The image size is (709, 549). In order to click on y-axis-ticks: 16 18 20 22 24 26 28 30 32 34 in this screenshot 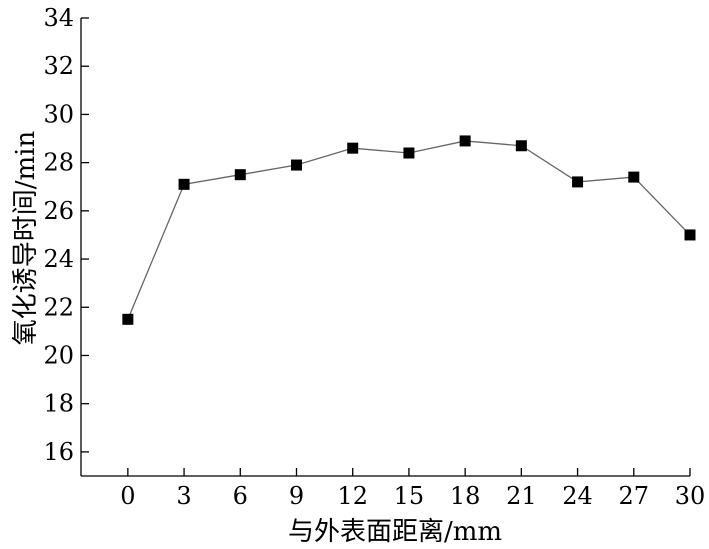, I will do `click(66, 235)`.